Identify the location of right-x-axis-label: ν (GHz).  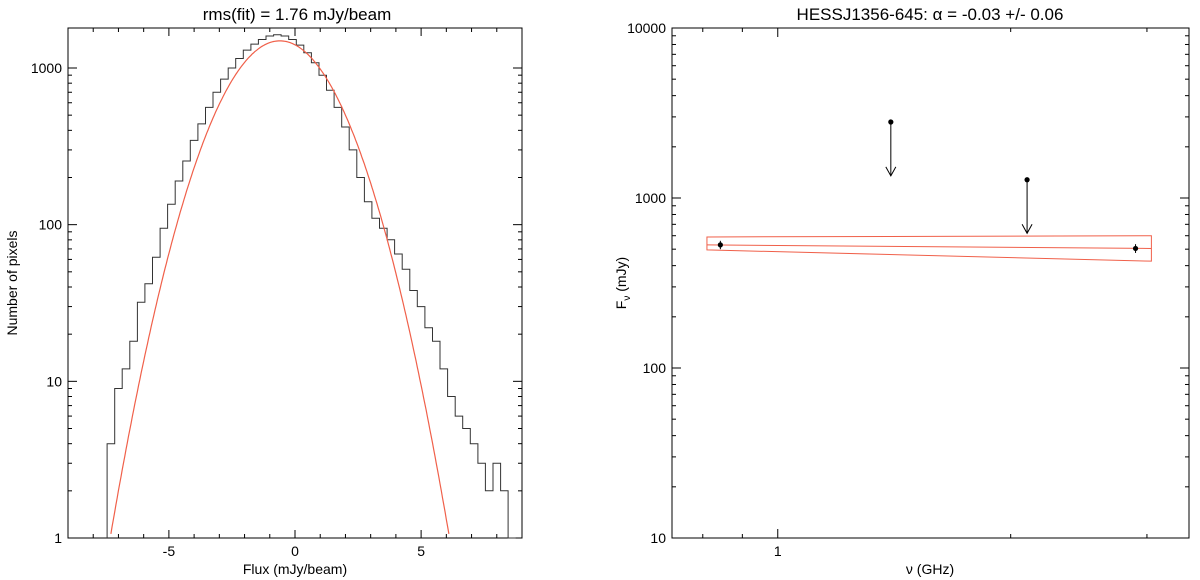
(930, 569).